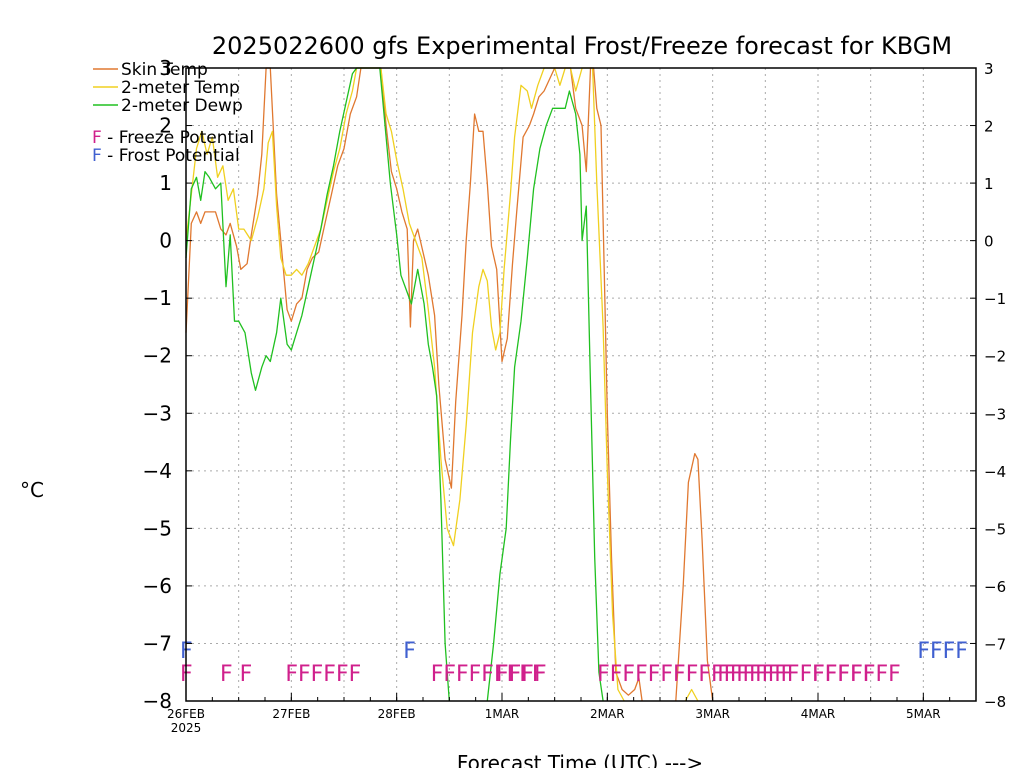 Image resolution: width=1024 pixels, height=768 pixels. What do you see at coordinates (988, 385) in the screenshot?
I see `y-axis-right: −8 −7 −6 −5 −4 −3 −2 −1 0 1 2 3` at bounding box center [988, 385].